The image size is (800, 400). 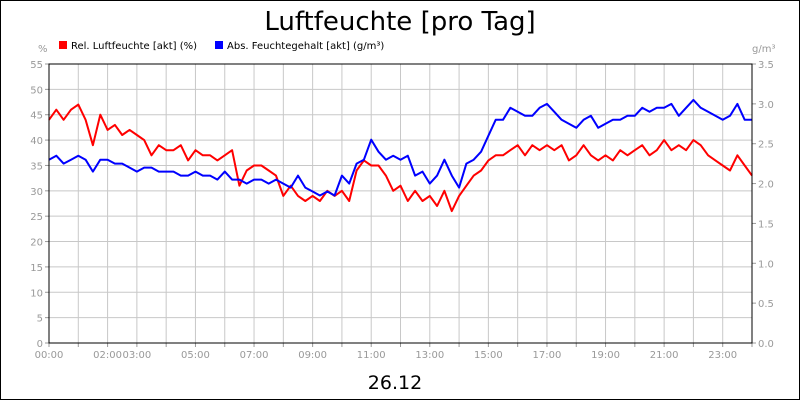 What do you see at coordinates (488, 355) in the screenshot?
I see `x-tick-label: 15:00` at bounding box center [488, 355].